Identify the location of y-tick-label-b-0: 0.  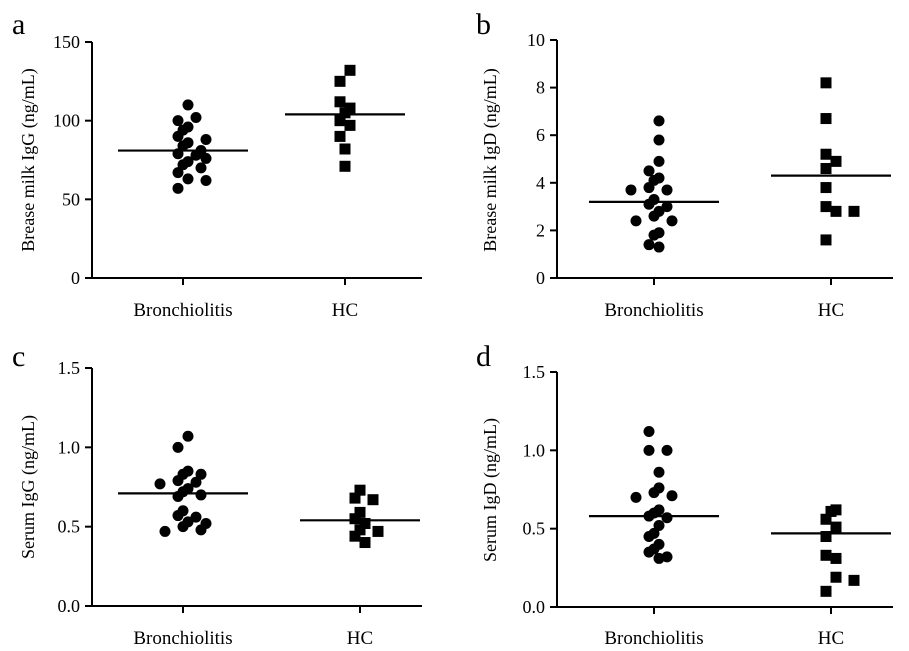
(540, 278).